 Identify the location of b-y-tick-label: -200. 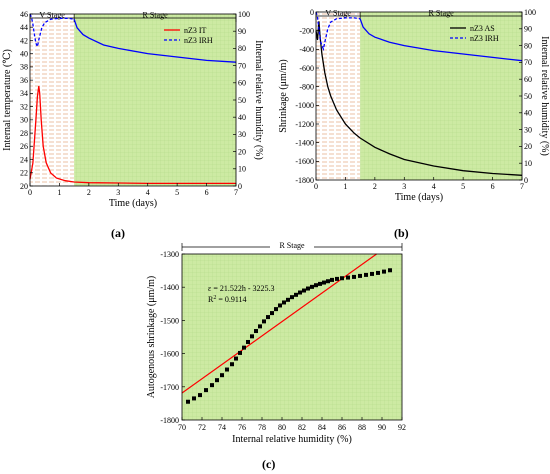
(306, 30).